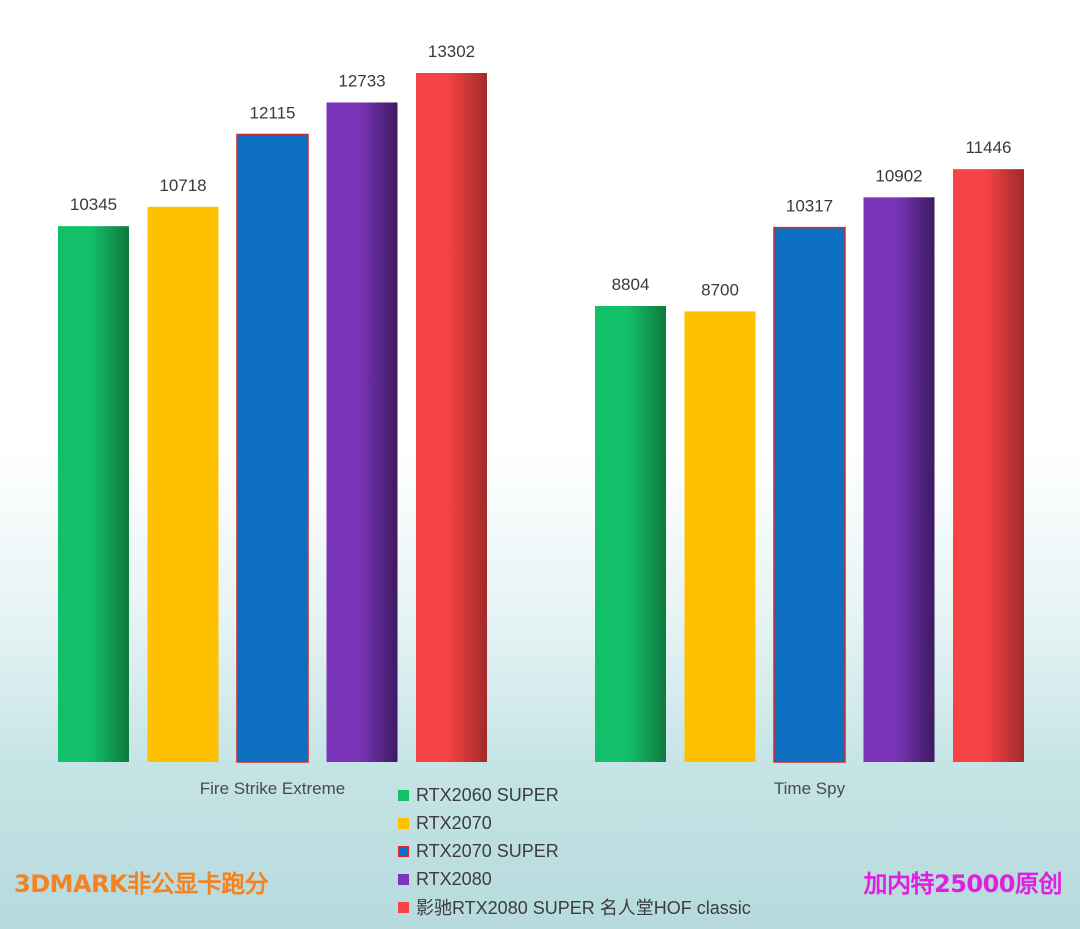  What do you see at coordinates (454, 878) in the screenshot?
I see `legend-label-4: RTX2080` at bounding box center [454, 878].